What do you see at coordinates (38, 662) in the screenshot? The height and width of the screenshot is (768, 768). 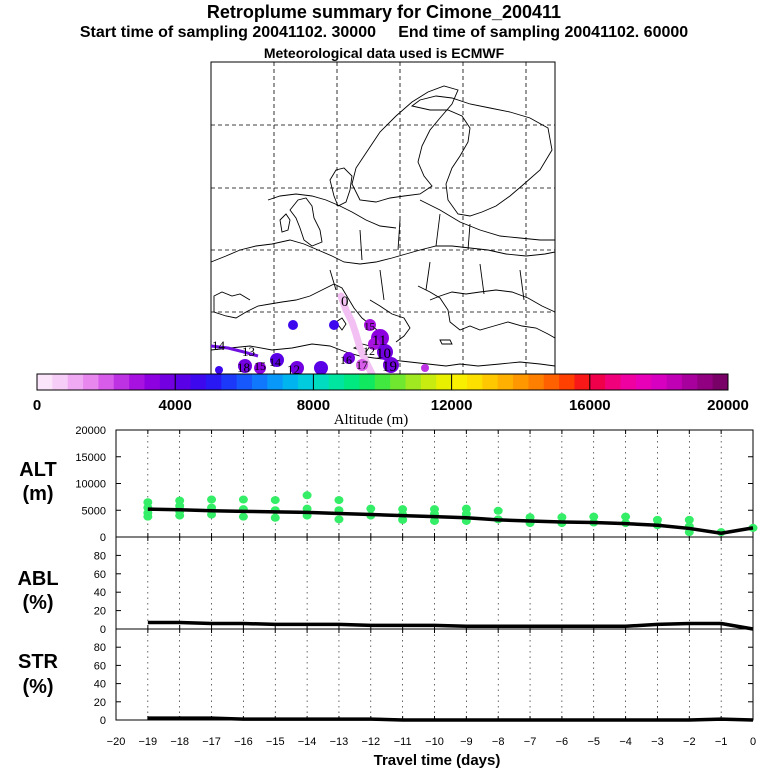 I see `str-panel-label: STR` at bounding box center [38, 662].